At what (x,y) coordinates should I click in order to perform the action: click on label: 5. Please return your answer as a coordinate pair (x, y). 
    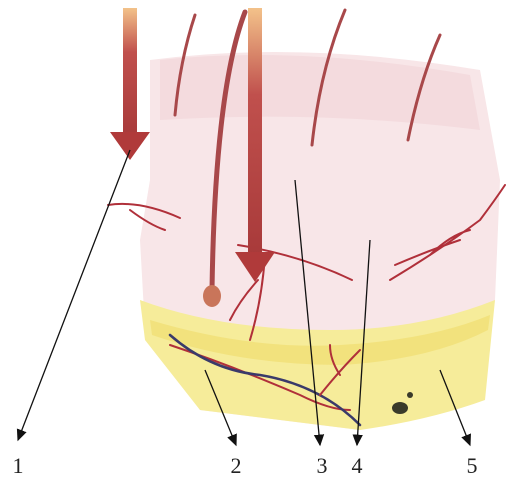
    Looking at the image, I should click on (472, 465).